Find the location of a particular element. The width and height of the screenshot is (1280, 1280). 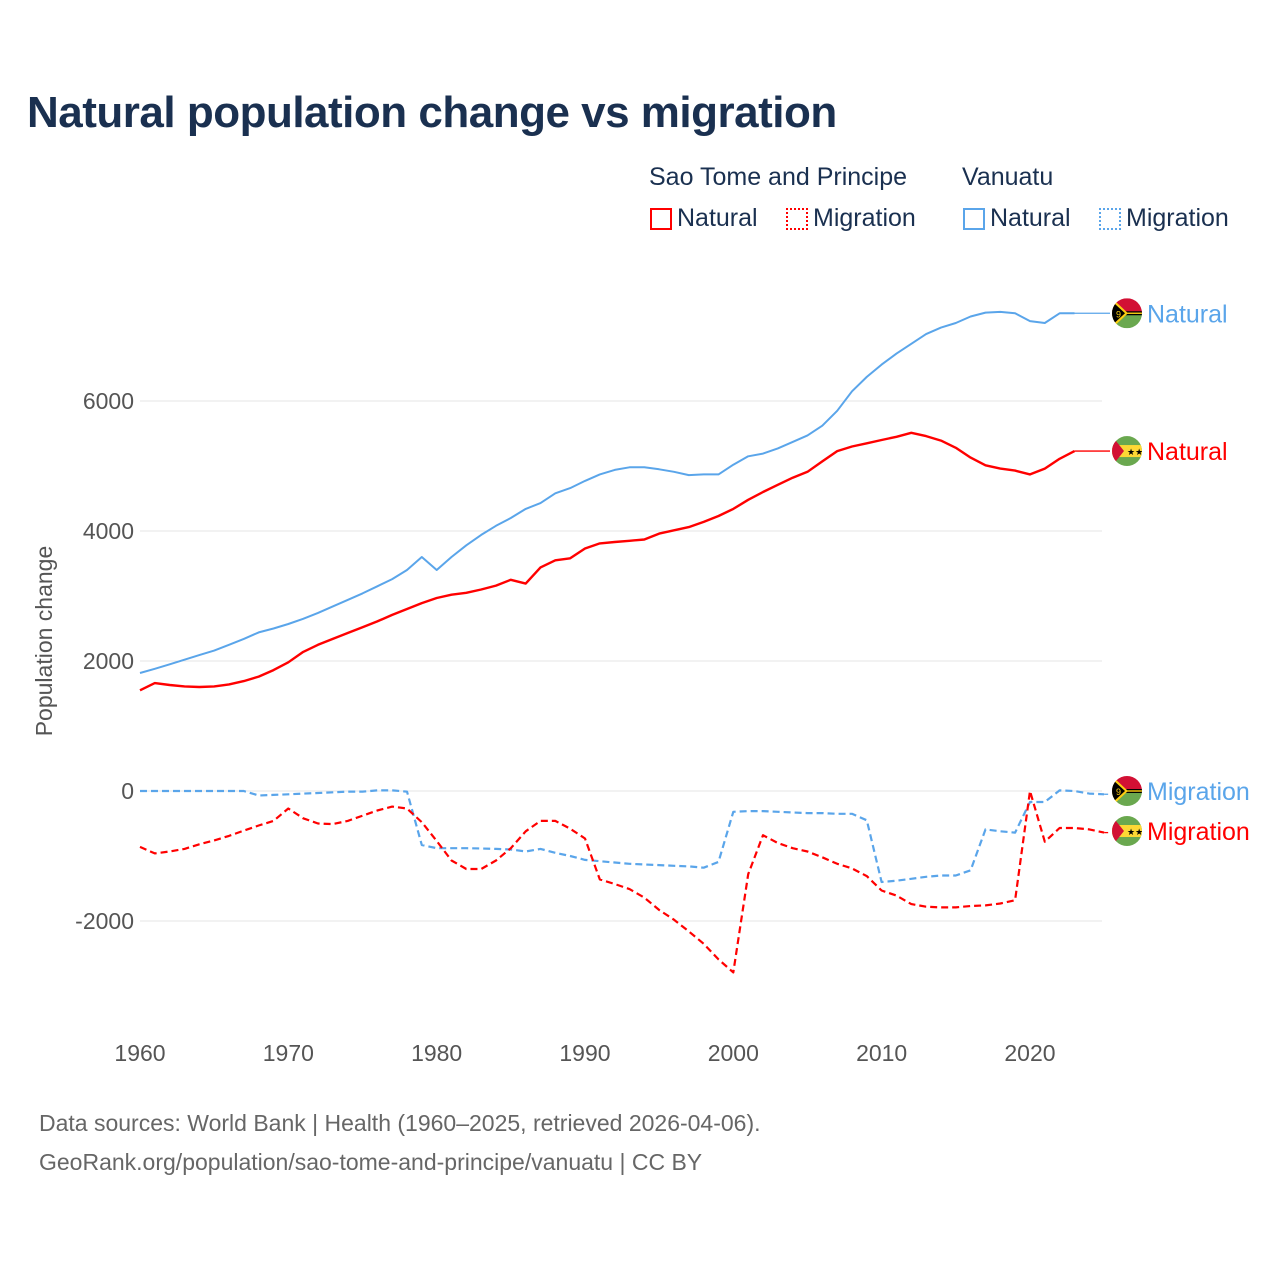

series-line-sao-tome-and-principe-natural is located at coordinates (607, 561).